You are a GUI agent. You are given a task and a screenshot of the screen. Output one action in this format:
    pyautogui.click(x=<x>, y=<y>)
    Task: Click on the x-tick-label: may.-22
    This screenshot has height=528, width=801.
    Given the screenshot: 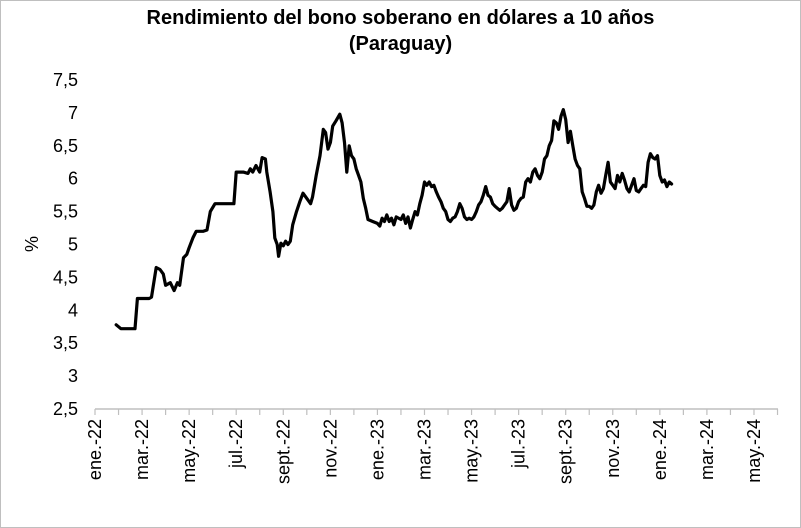 What is the action you would take?
    pyautogui.click(x=189, y=451)
    